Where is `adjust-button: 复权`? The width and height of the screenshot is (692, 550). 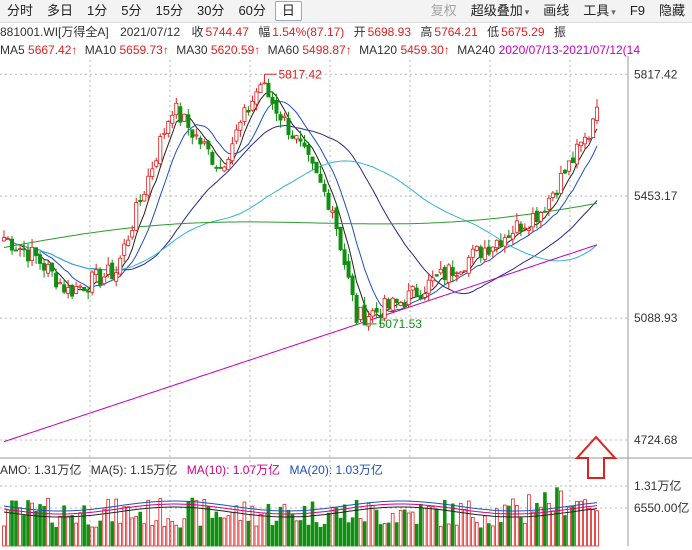
adjust-button: 复权 is located at coordinates (443, 10).